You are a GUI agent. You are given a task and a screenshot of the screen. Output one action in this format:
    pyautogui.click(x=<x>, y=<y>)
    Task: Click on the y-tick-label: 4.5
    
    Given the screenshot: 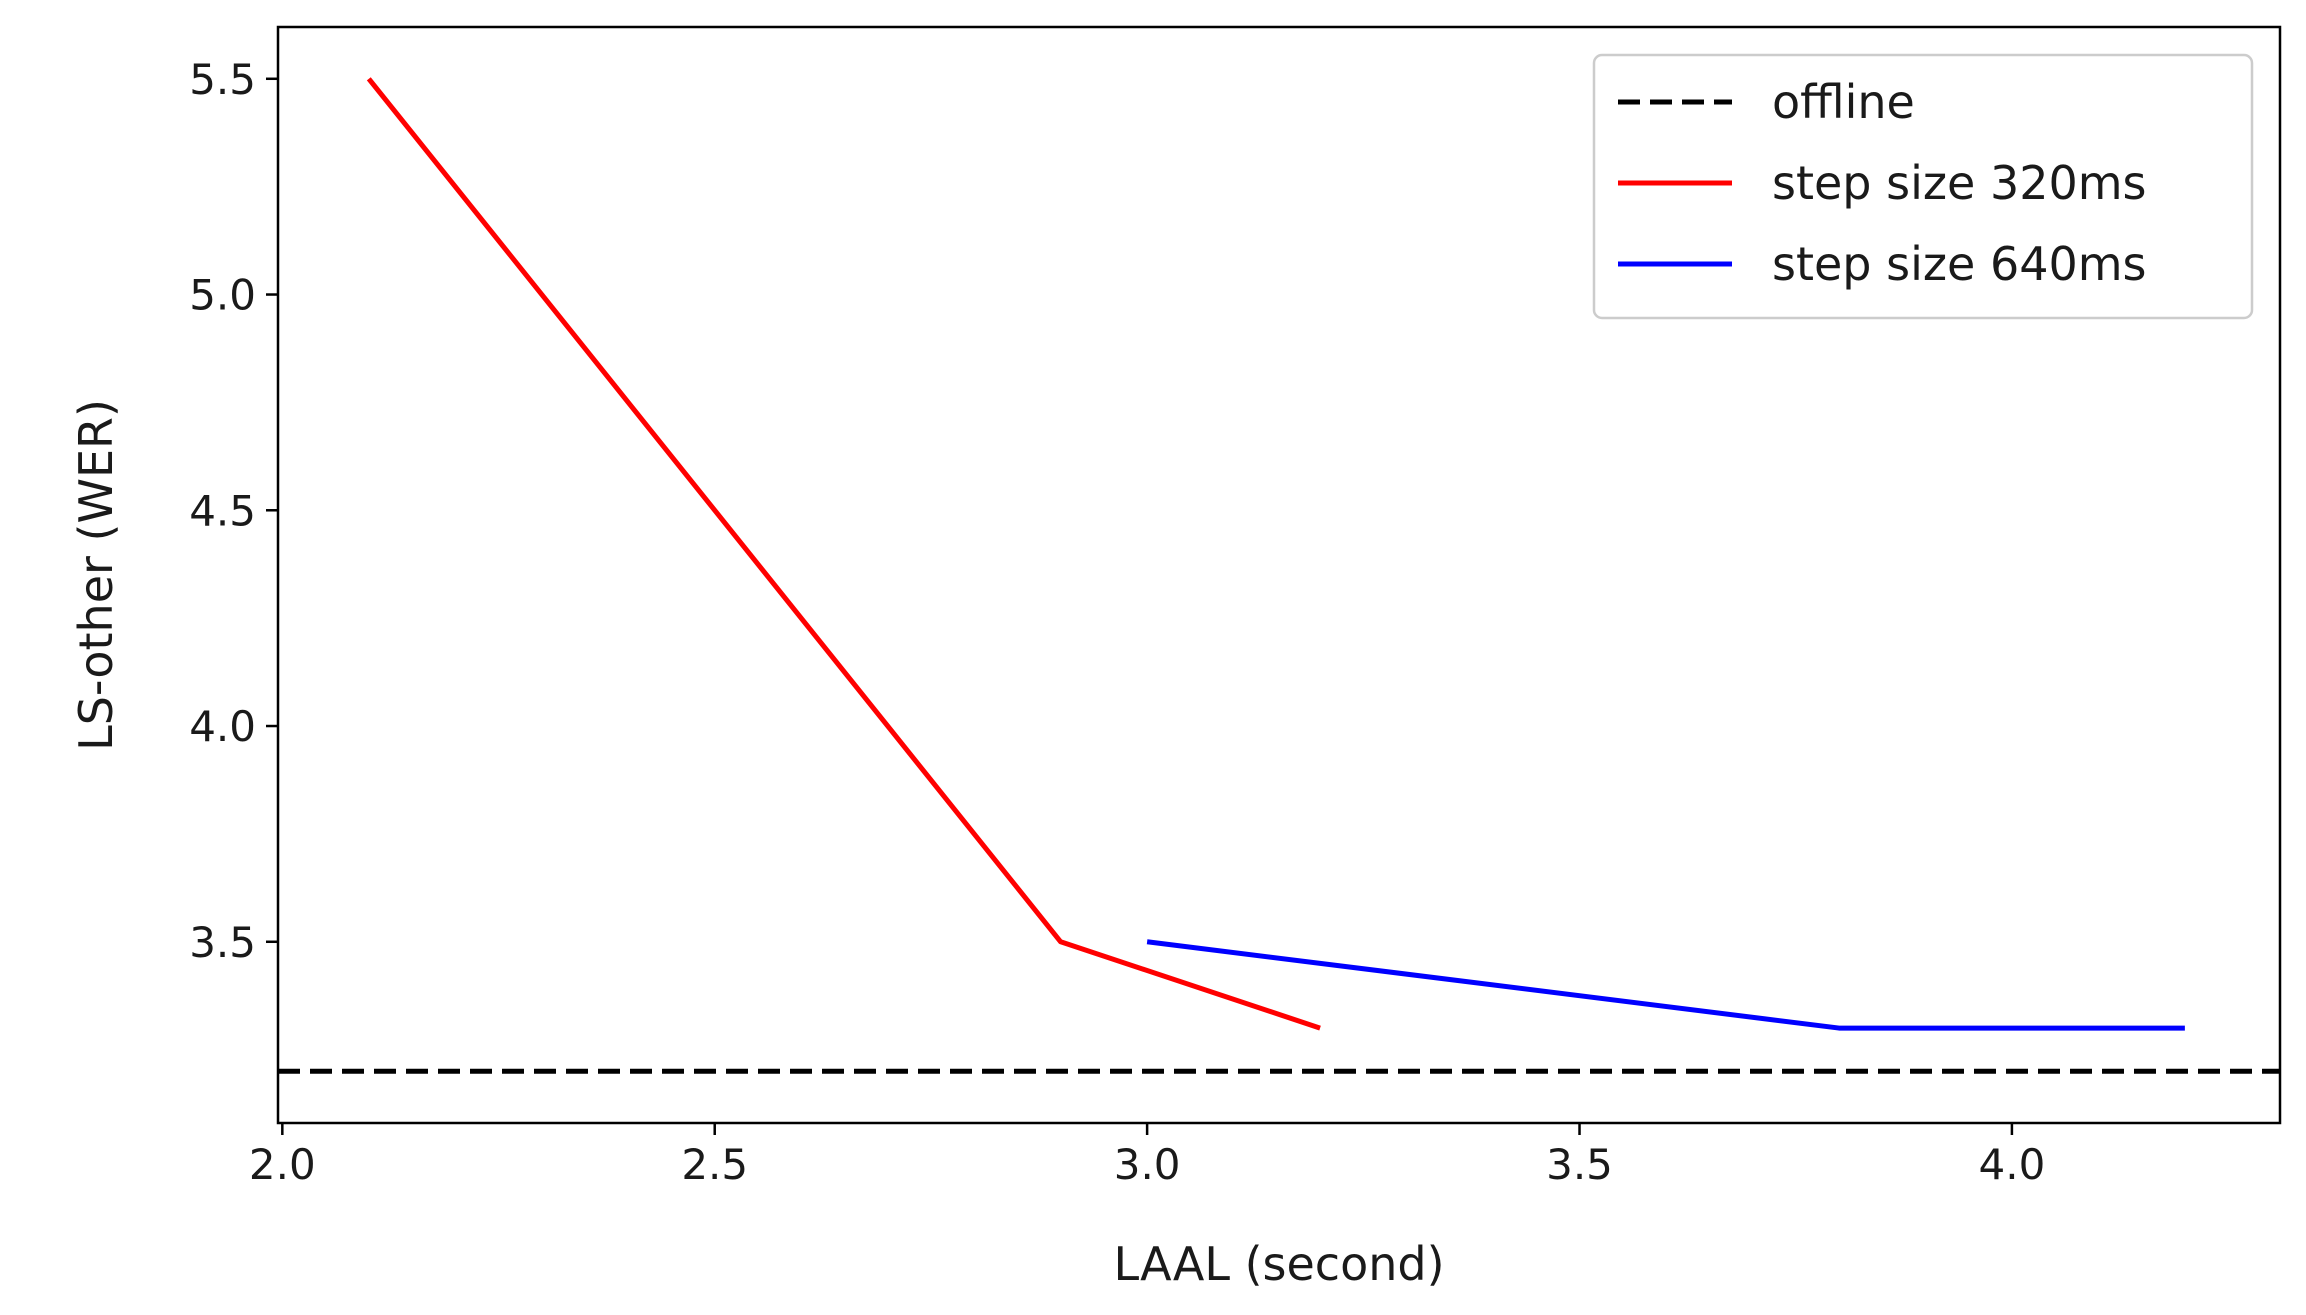 What is the action you would take?
    pyautogui.click(x=222, y=510)
    